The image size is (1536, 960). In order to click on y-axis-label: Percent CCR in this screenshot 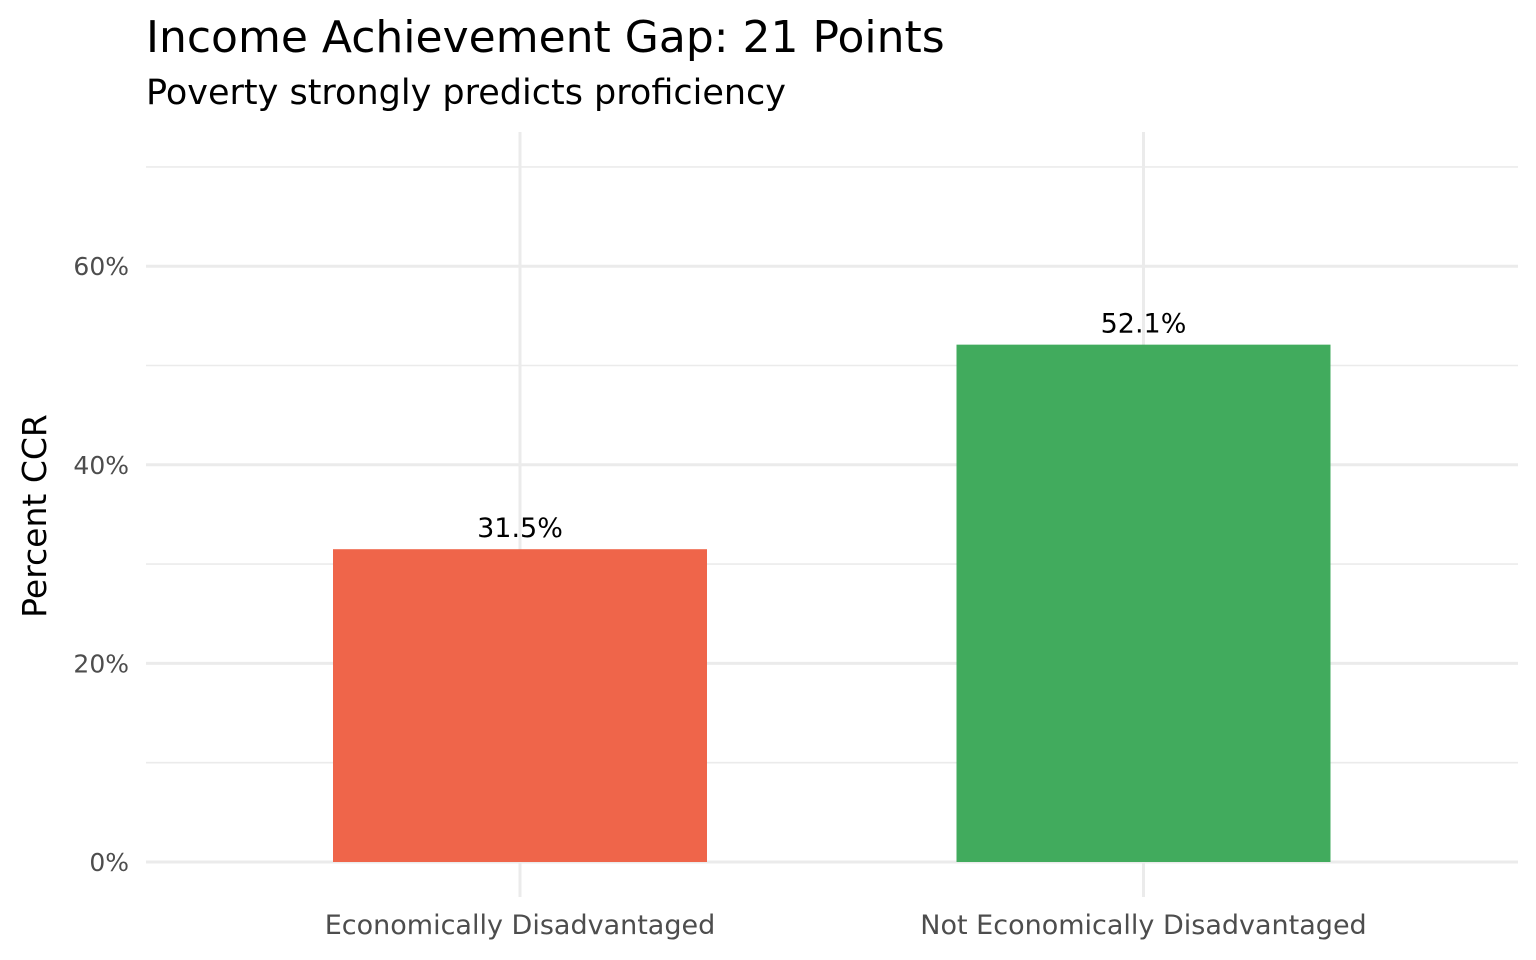, I will do `click(34, 516)`.